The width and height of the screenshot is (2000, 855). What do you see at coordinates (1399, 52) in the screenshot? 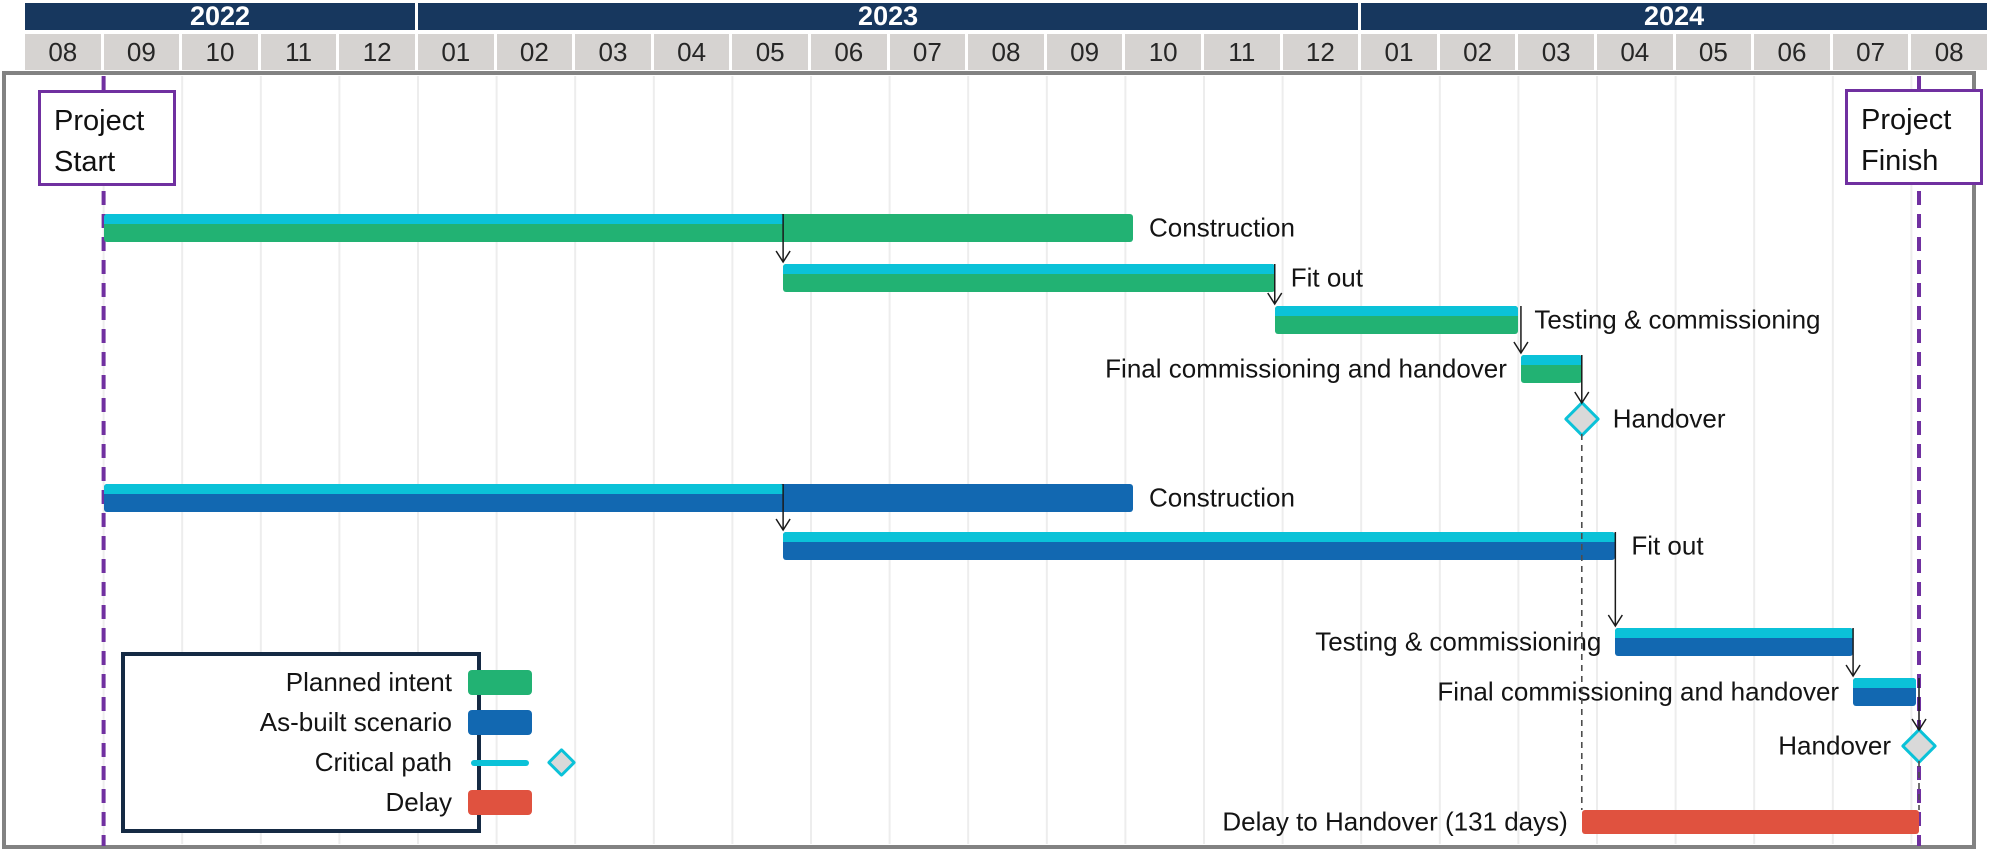
I see `month-cell-2024-01: 01` at bounding box center [1399, 52].